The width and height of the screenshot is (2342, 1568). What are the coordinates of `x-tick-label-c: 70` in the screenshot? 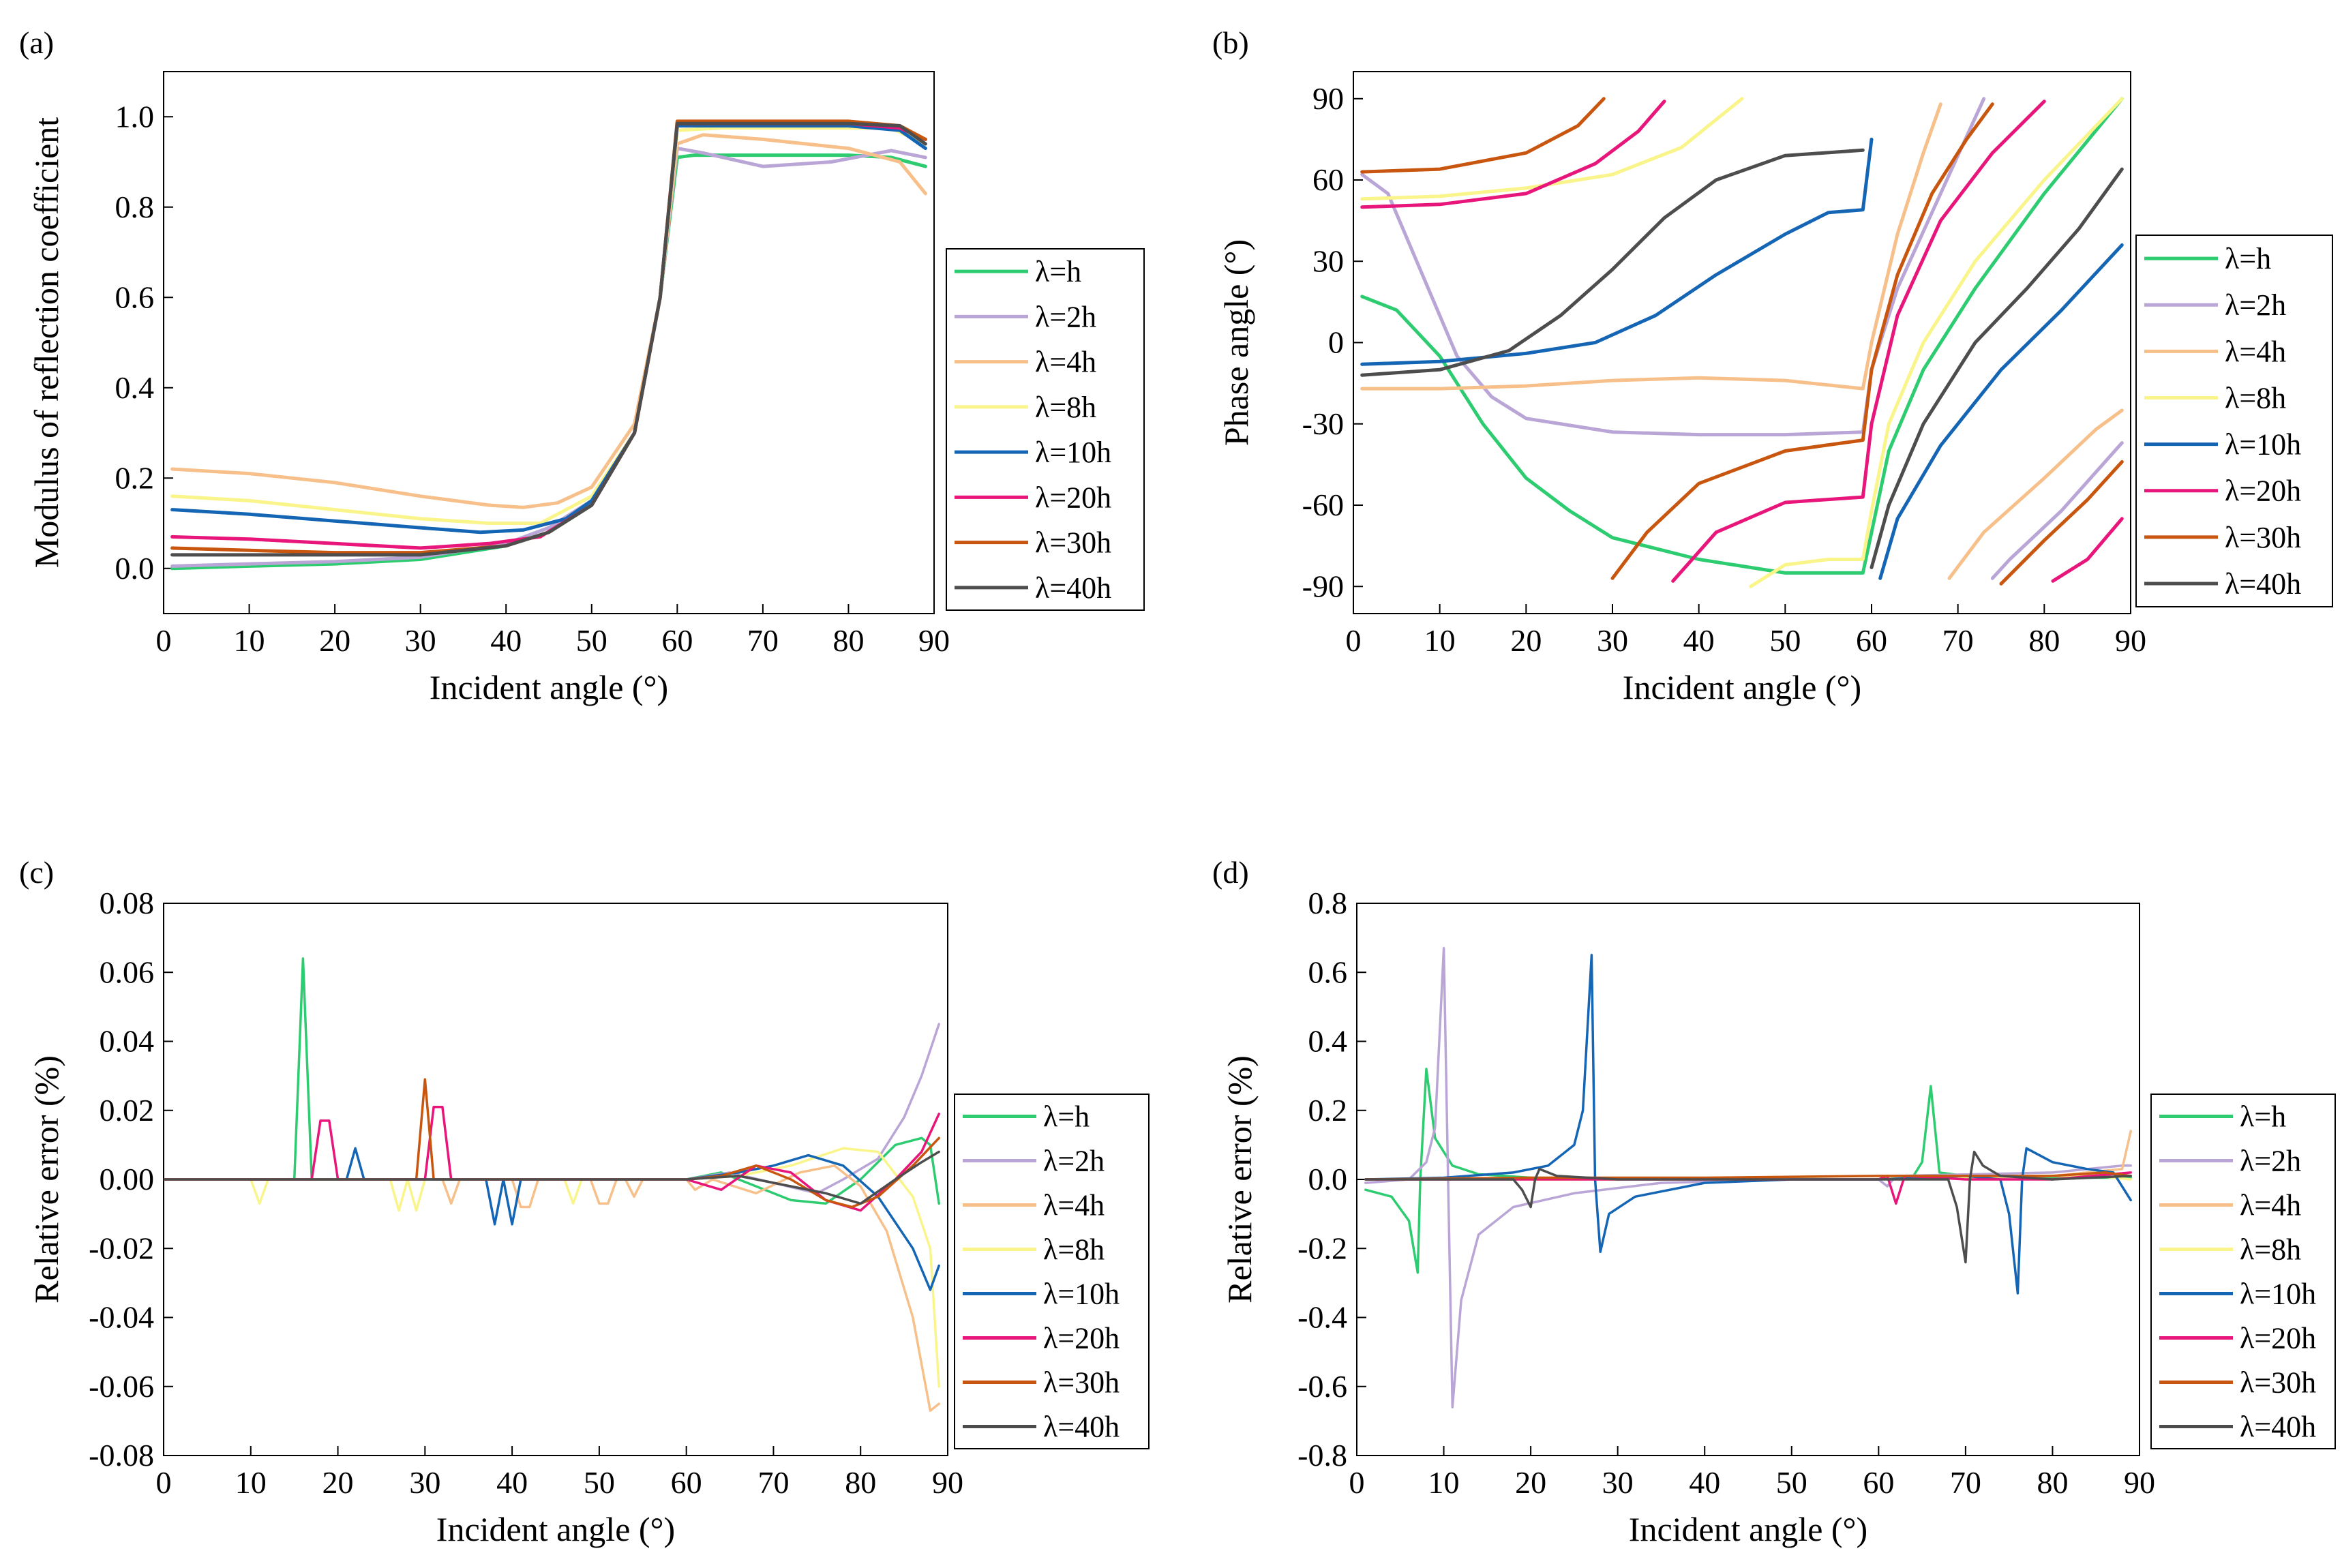 It's located at (773, 1482).